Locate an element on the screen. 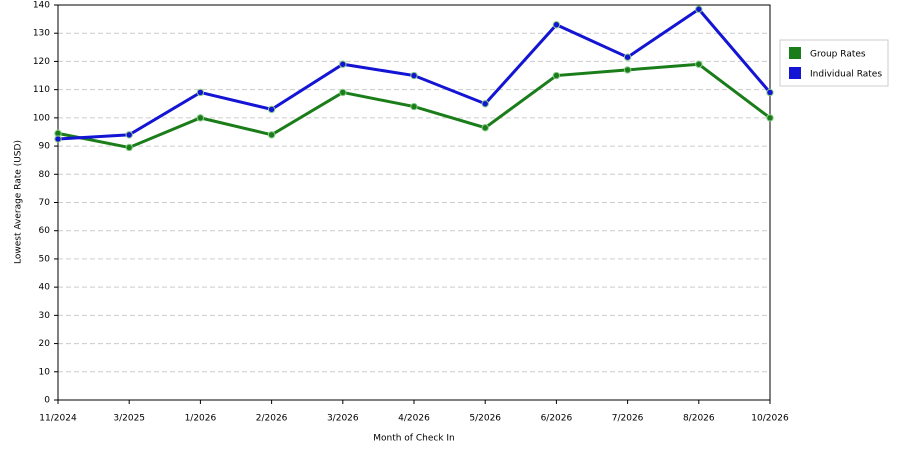 Image resolution: width=900 pixels, height=454 pixels. y-tick-label: 60 is located at coordinates (45, 231).